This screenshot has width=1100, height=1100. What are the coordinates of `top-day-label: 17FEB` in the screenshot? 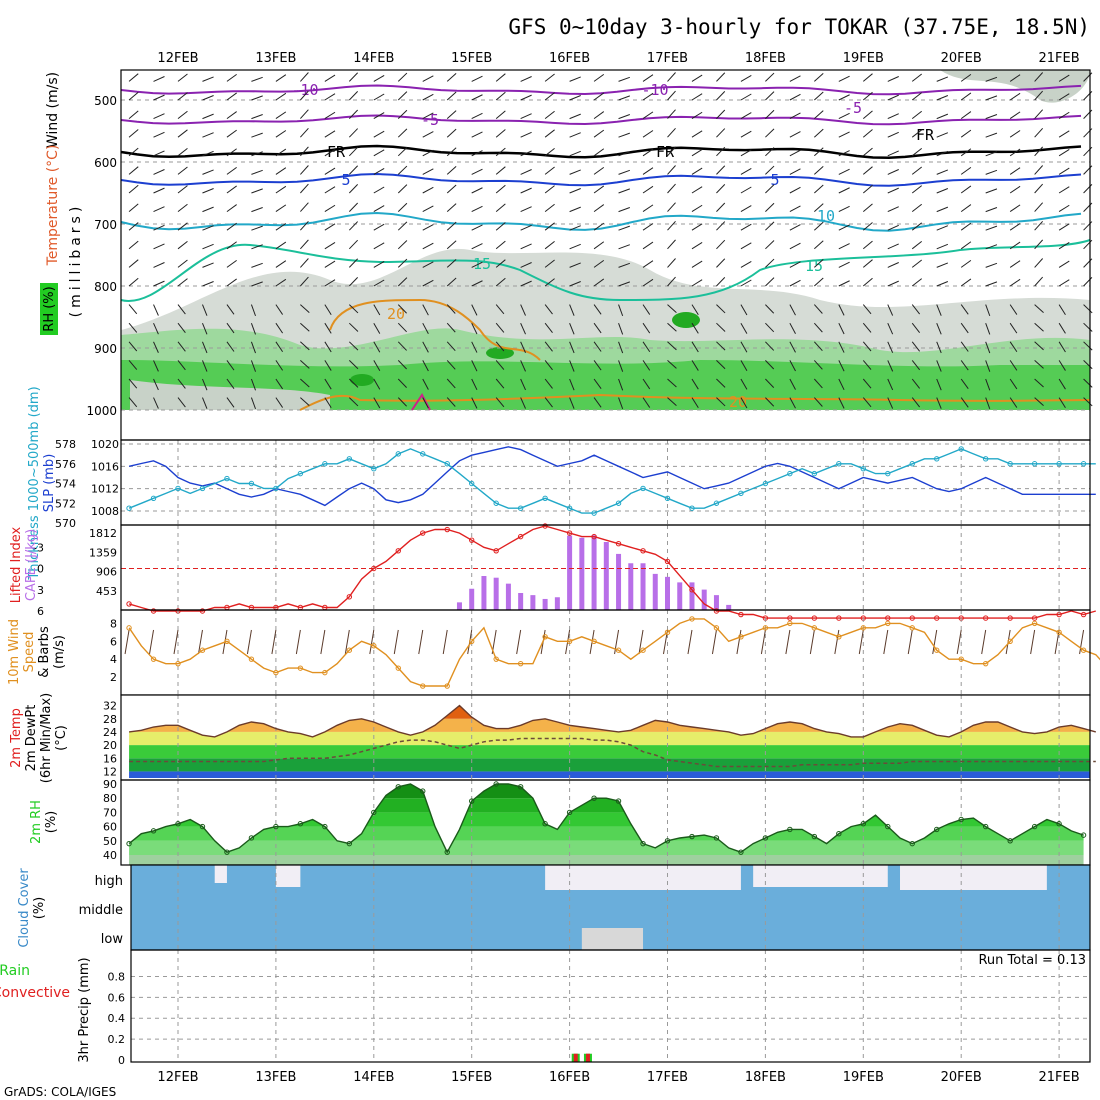 It's located at (667, 58).